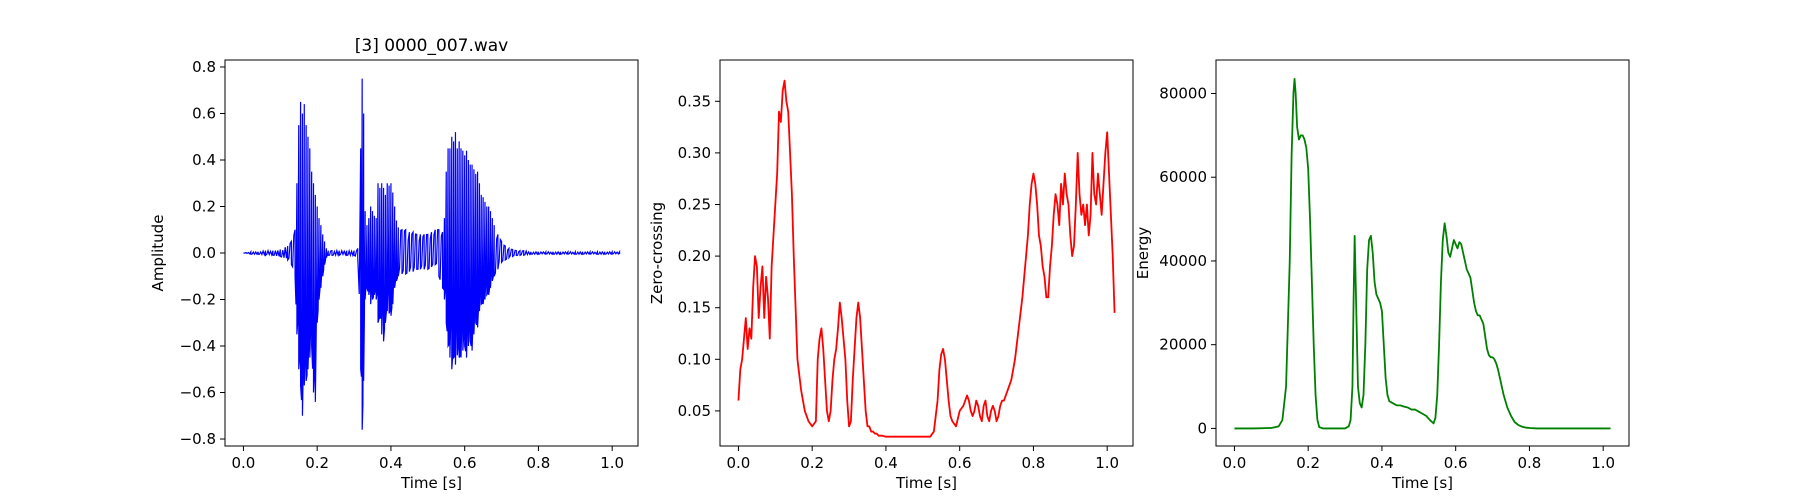 This screenshot has width=1800, height=500. Describe the element at coordinates (158, 253) in the screenshot. I see `y-axis-label: Amplitude` at that location.